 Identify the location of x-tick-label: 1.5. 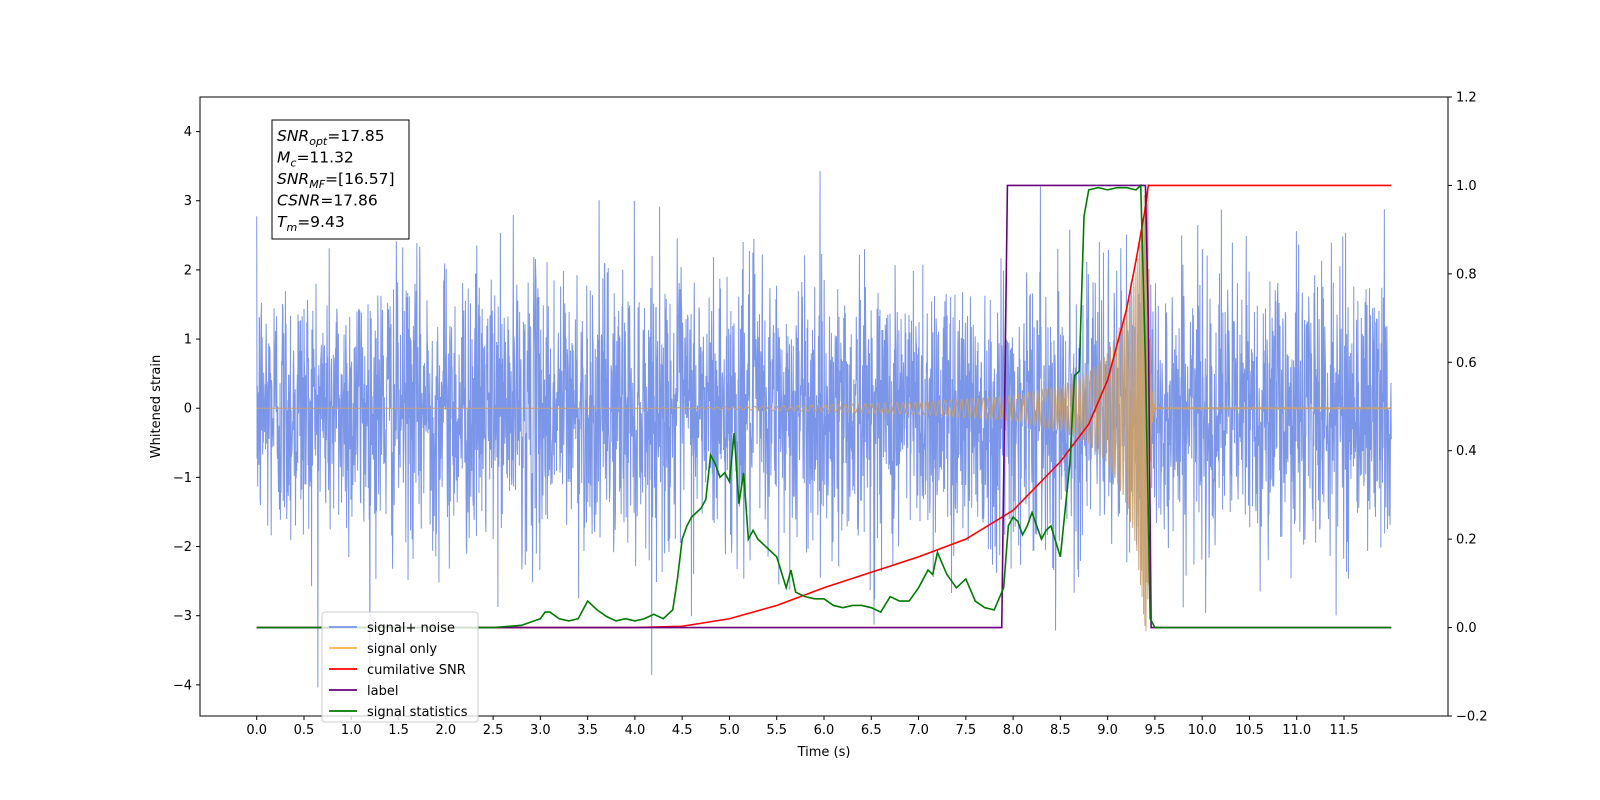
(398, 730).